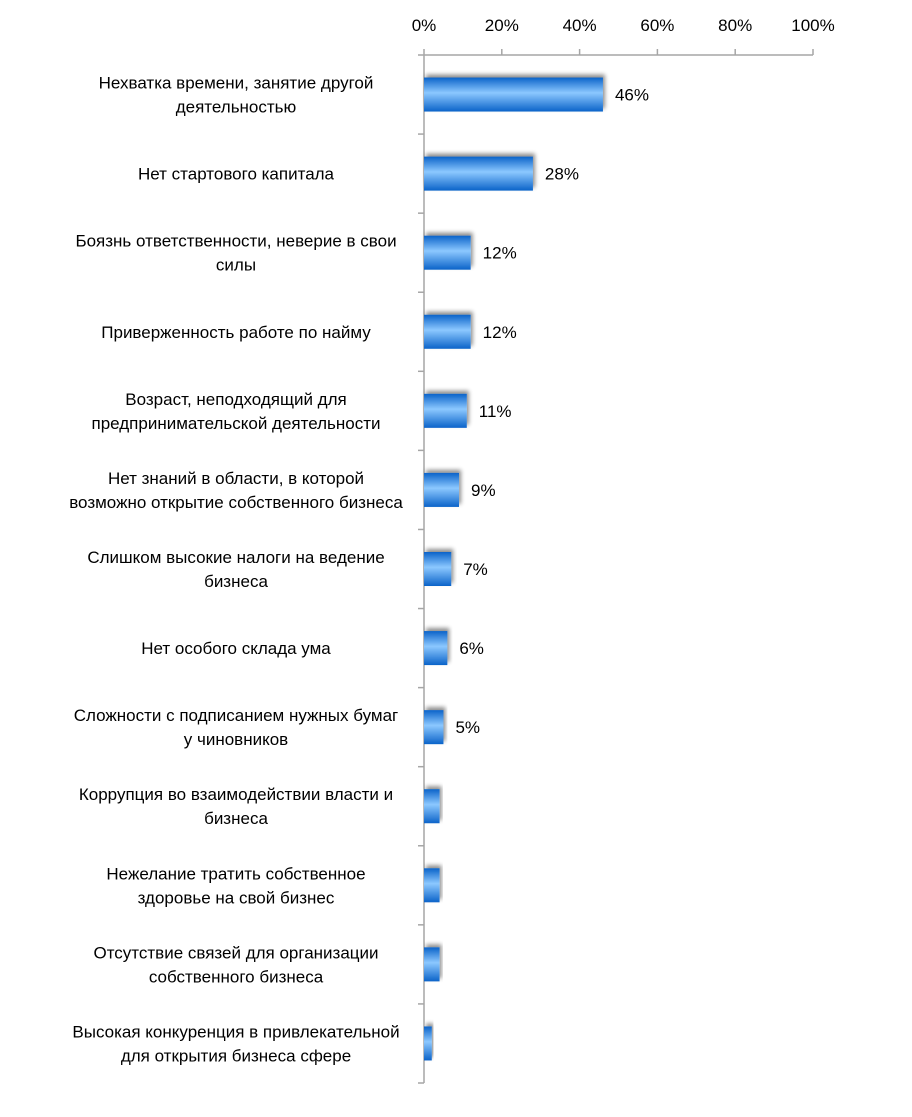 The image size is (912, 1117). Describe the element at coordinates (236, 332) in the screenshot. I see `category-label: Приверженность работе по найму` at that location.